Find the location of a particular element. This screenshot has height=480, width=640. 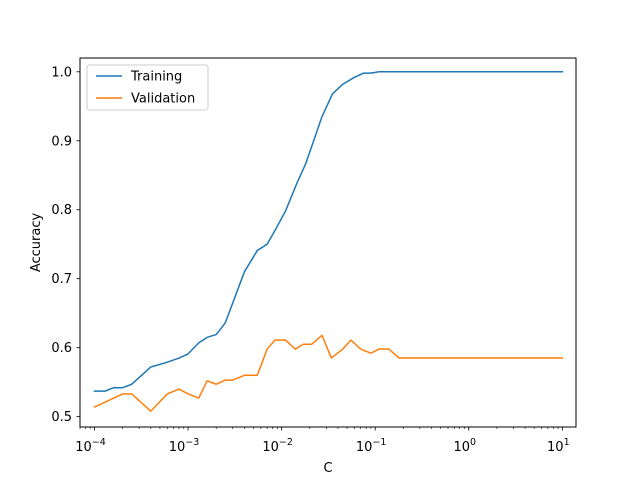

y-tick-label: 0.5 is located at coordinates (61, 417).